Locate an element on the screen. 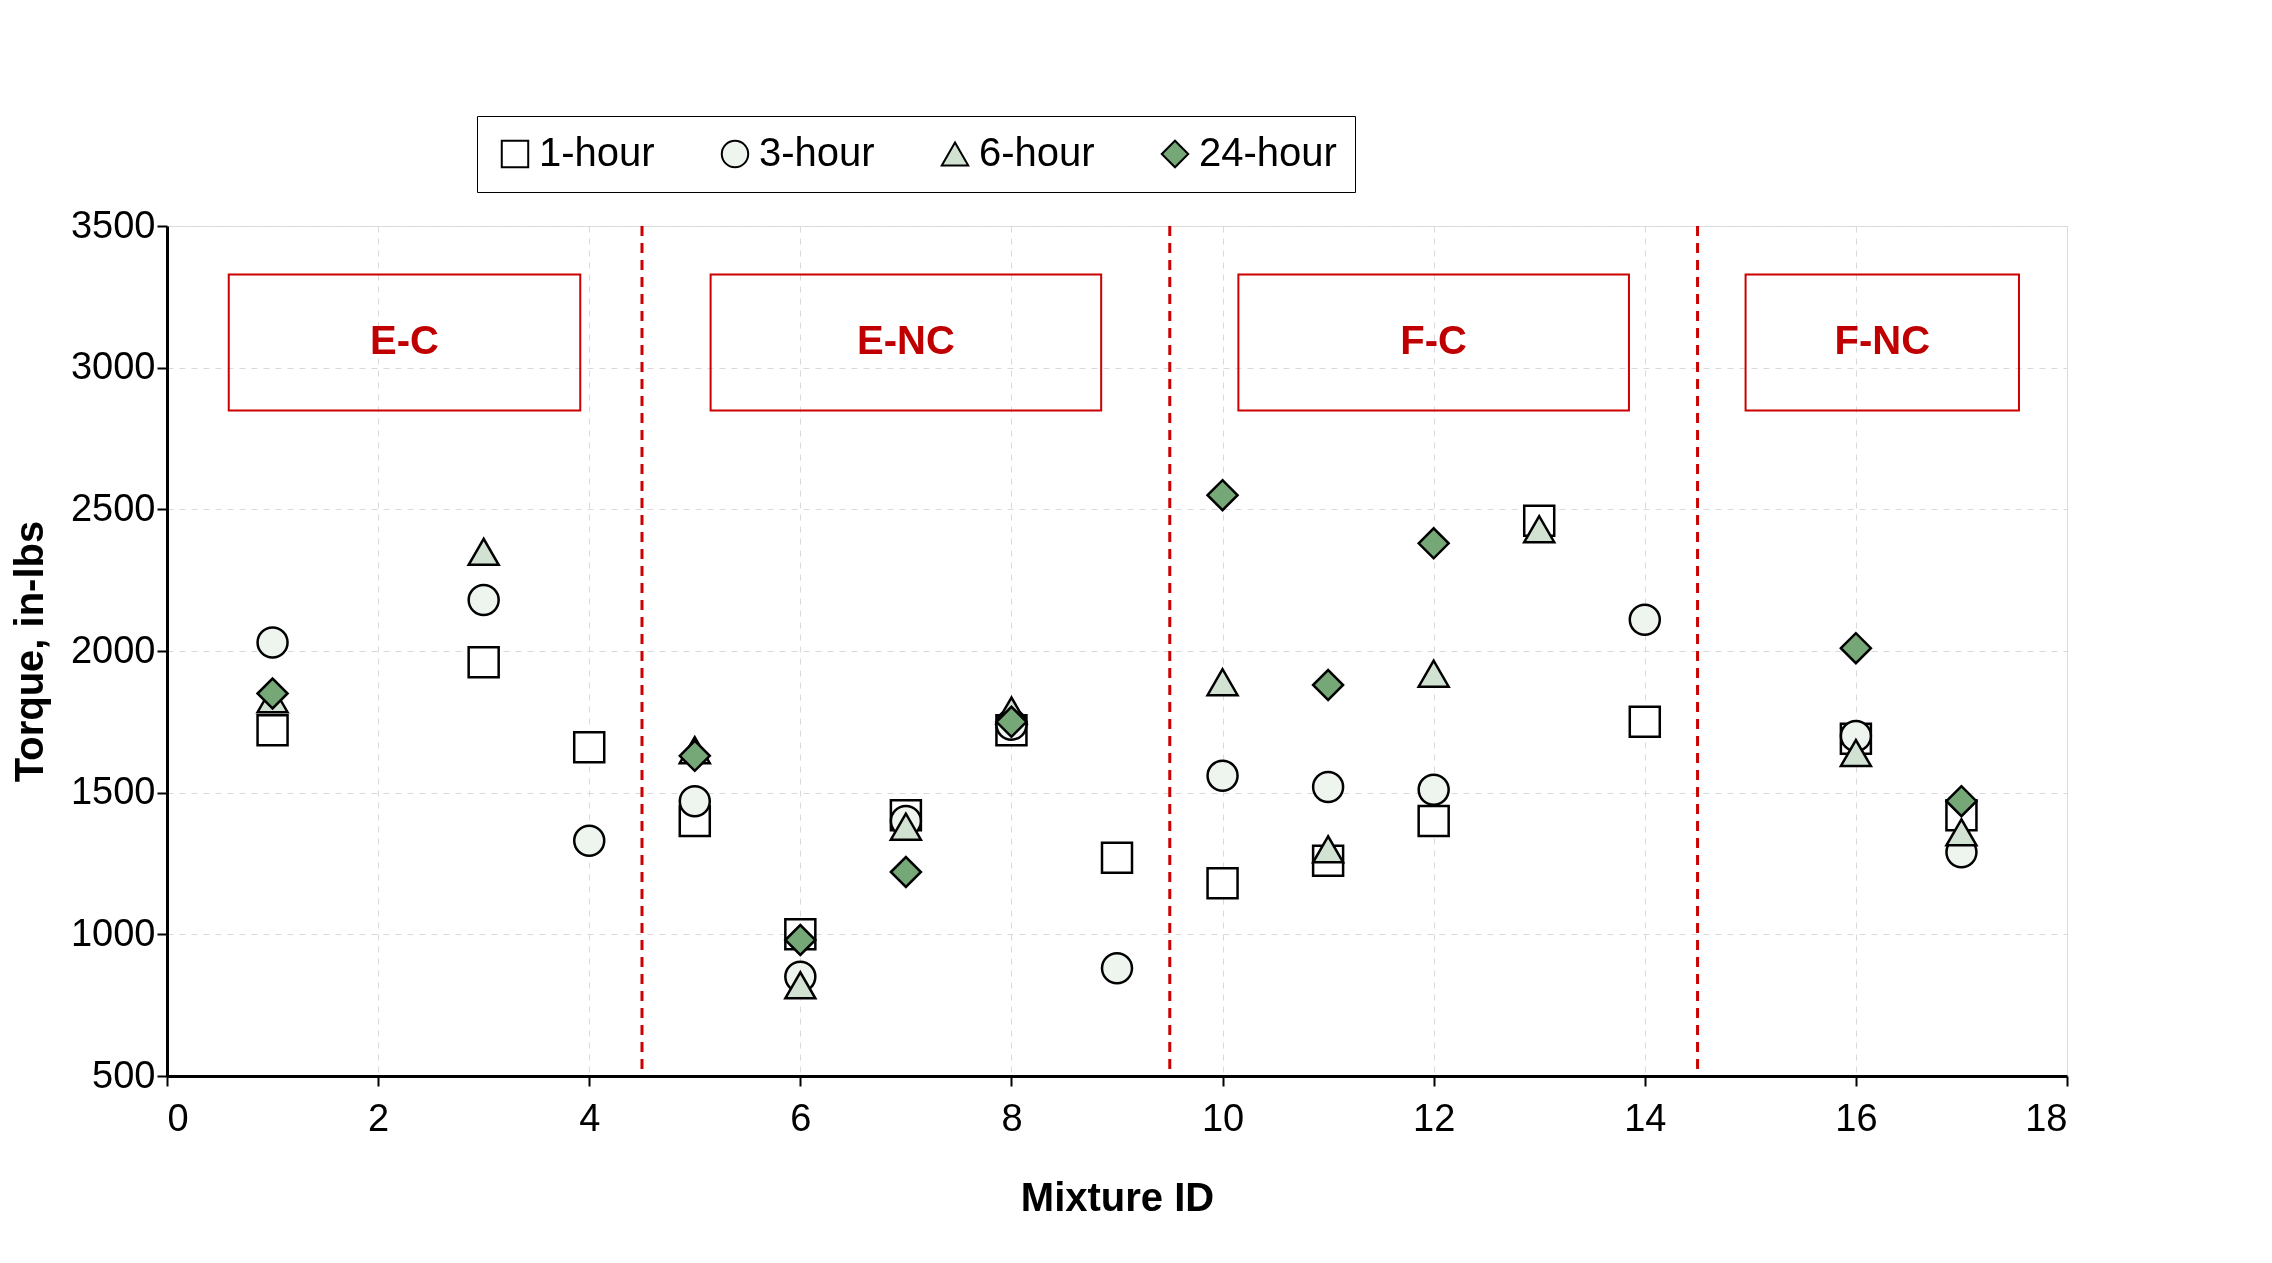 This screenshot has width=2272, height=1263. x-tick-label: 10 is located at coordinates (1223, 1117).